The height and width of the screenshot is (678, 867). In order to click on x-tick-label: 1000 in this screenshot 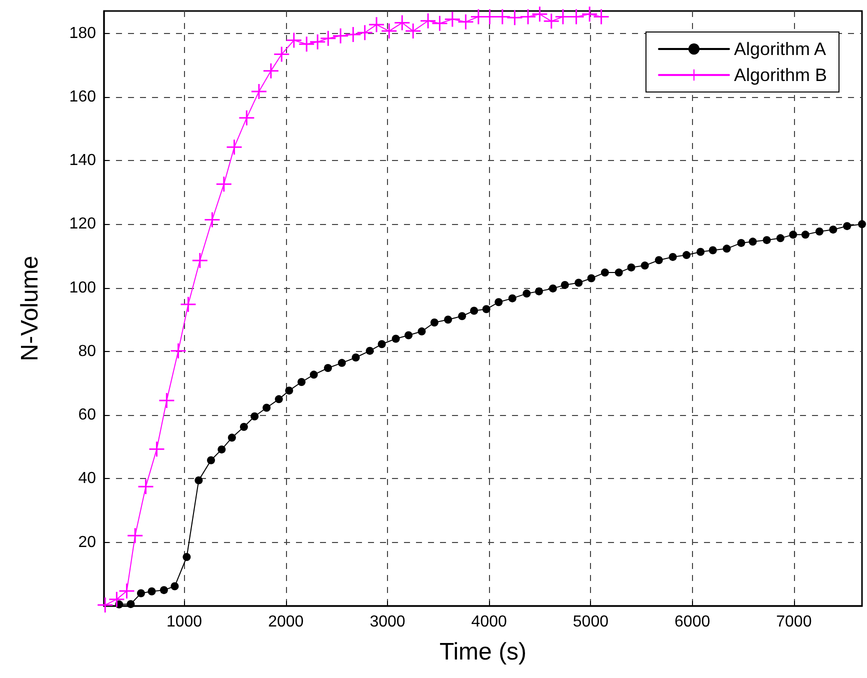, I will do `click(184, 622)`.